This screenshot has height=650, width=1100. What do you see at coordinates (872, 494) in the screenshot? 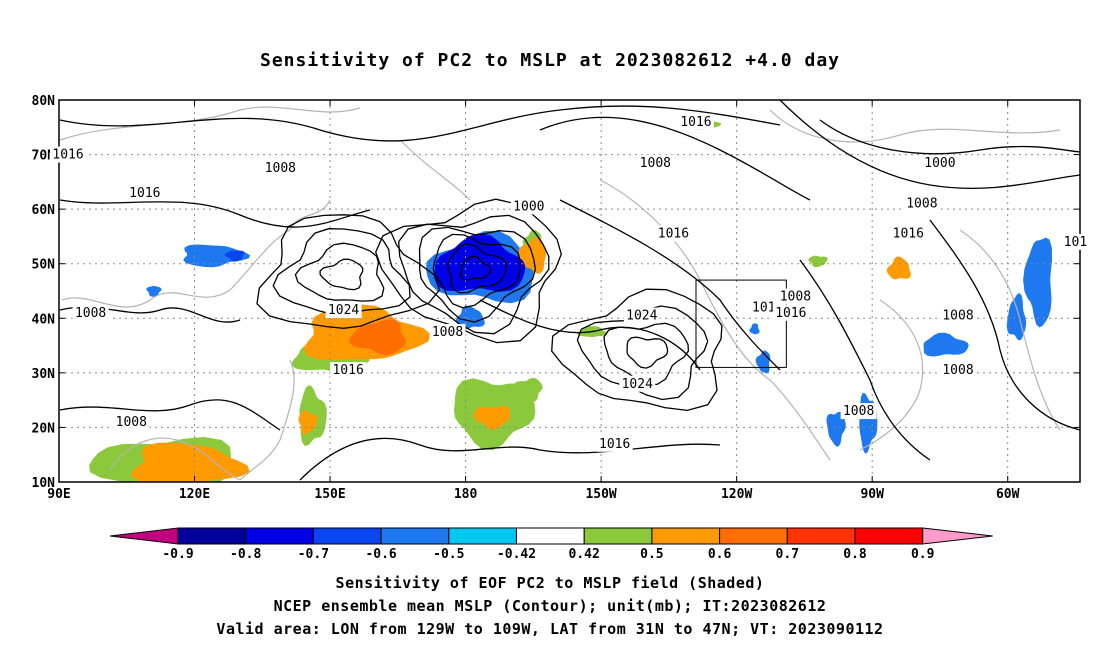
I see `x-tick-label: 90W` at bounding box center [872, 494].